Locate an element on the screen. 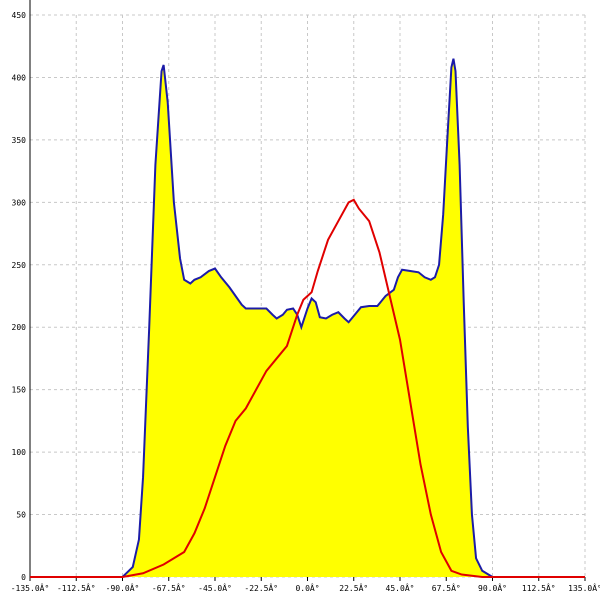 The image size is (600, 600). x-tick-label: 90.0Â° is located at coordinates (492, 587).